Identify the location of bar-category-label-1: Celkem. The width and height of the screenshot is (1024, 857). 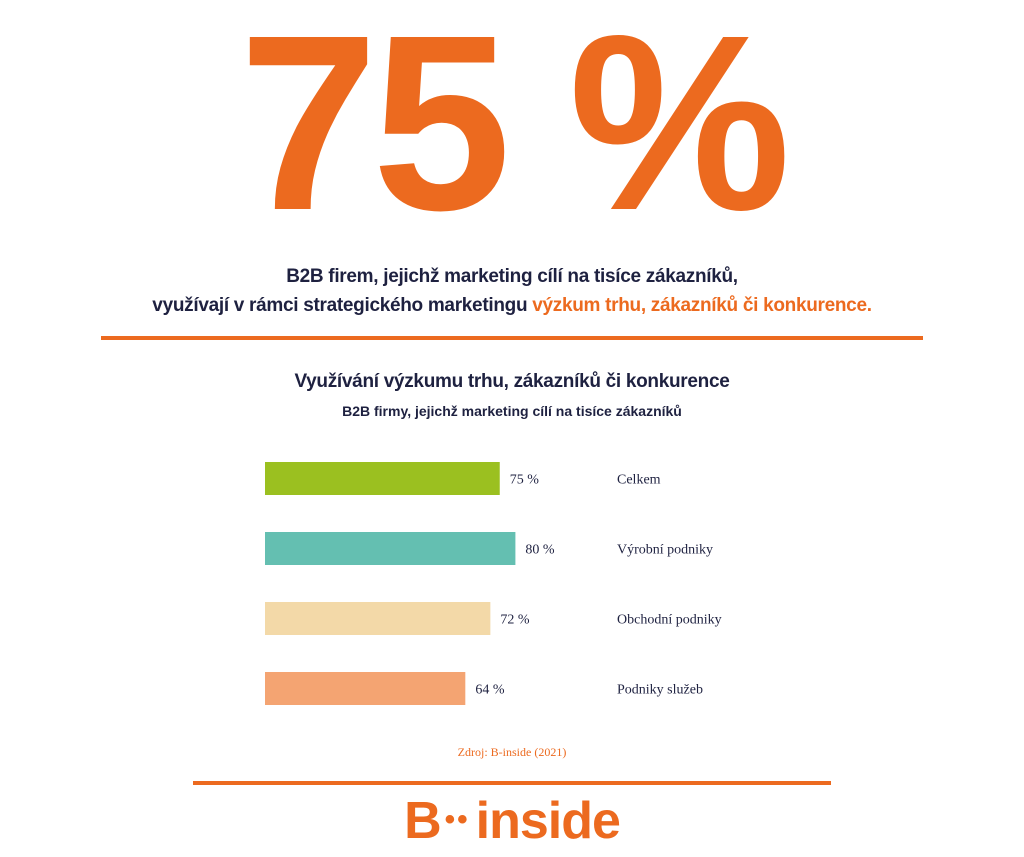
(639, 480).